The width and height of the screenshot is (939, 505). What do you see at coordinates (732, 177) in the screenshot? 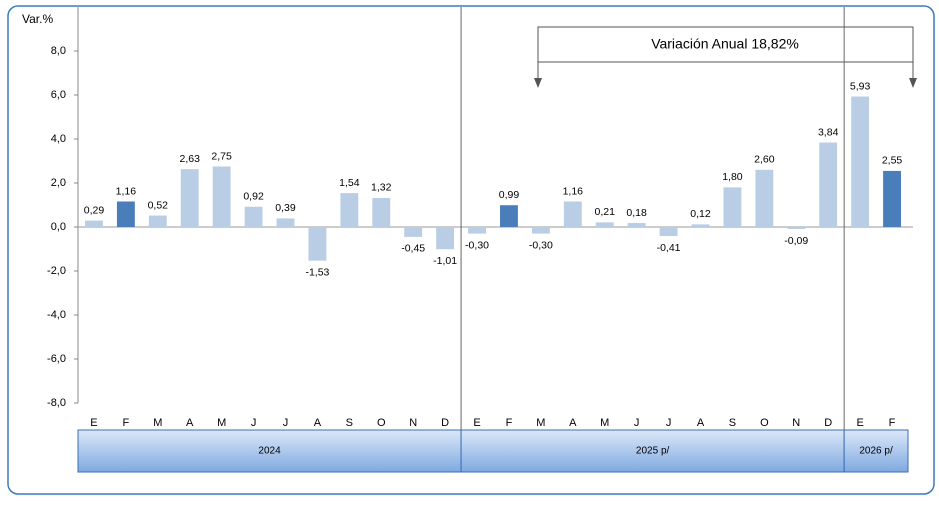
I see `value-label: 1,80` at bounding box center [732, 177].